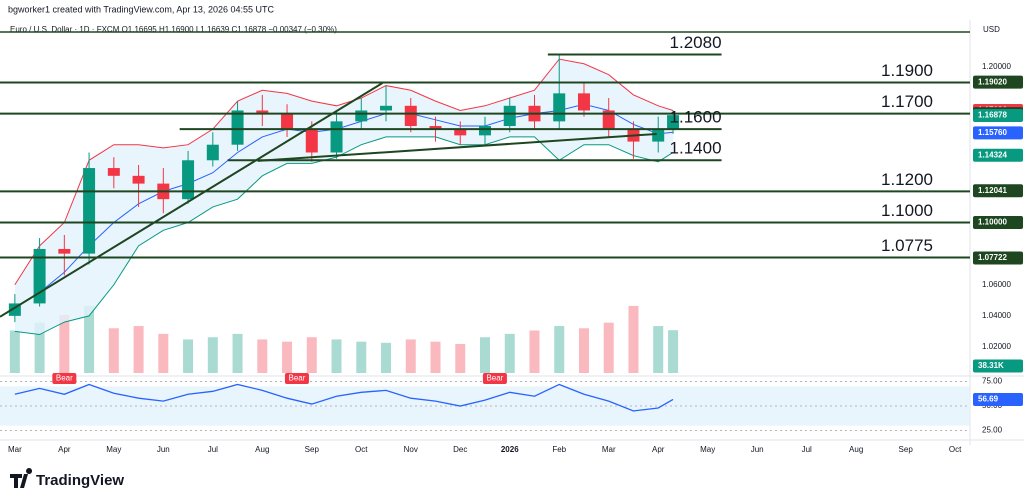  I want to click on x-tick-label: Feb, so click(559, 449).